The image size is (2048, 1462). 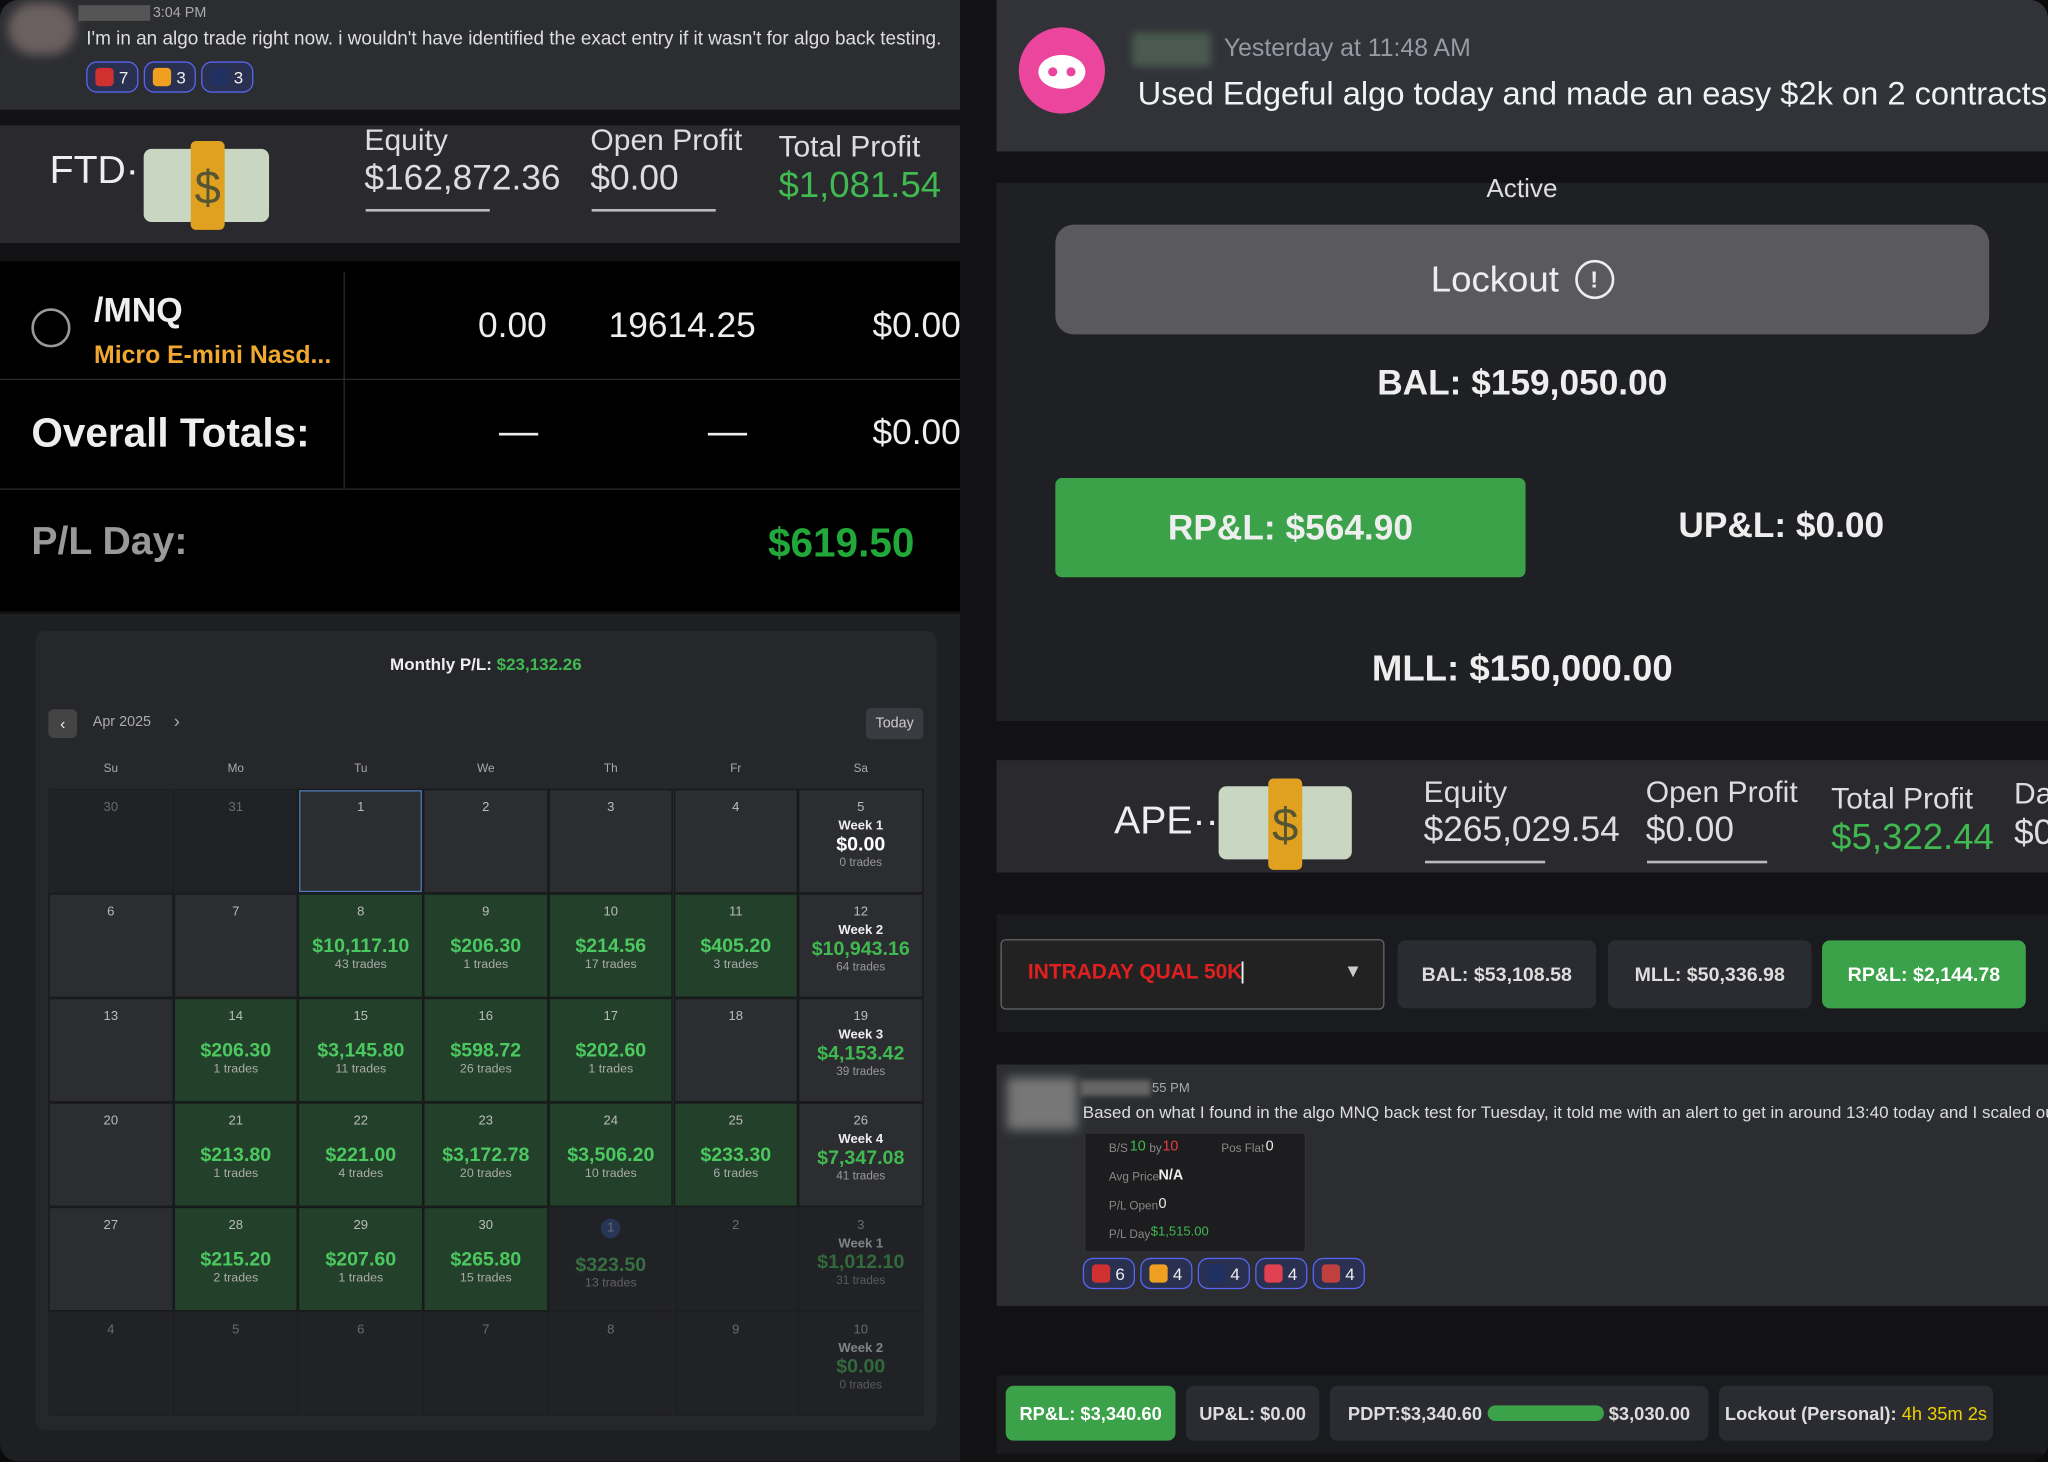 What do you see at coordinates (1120, 1273) in the screenshot?
I see `count: 6` at bounding box center [1120, 1273].